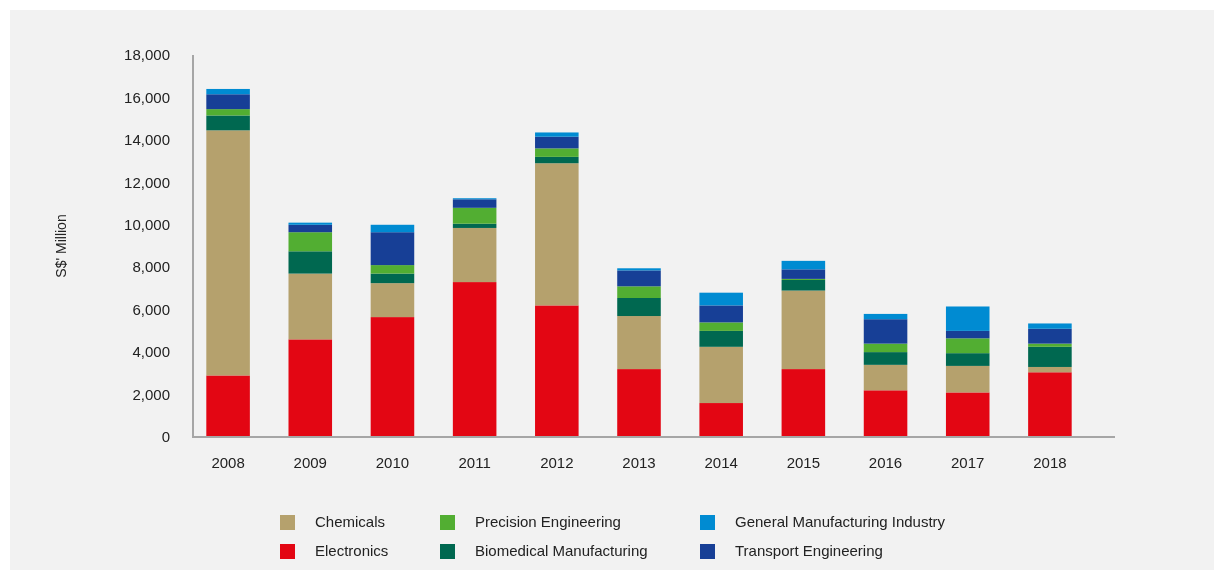 The height and width of the screenshot is (579, 1224). What do you see at coordinates (639, 463) in the screenshot?
I see `x-tick-label: 2013` at bounding box center [639, 463].